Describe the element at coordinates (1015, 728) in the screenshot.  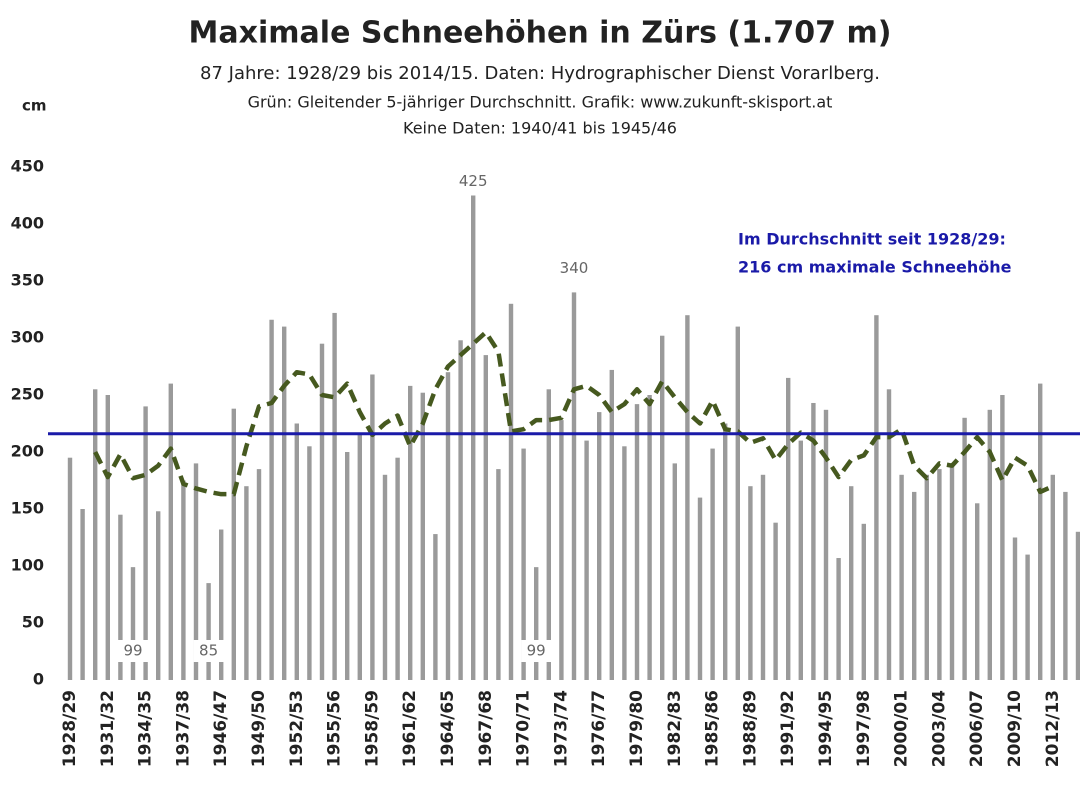
I see `x-tick-label: 2009/10` at that location.